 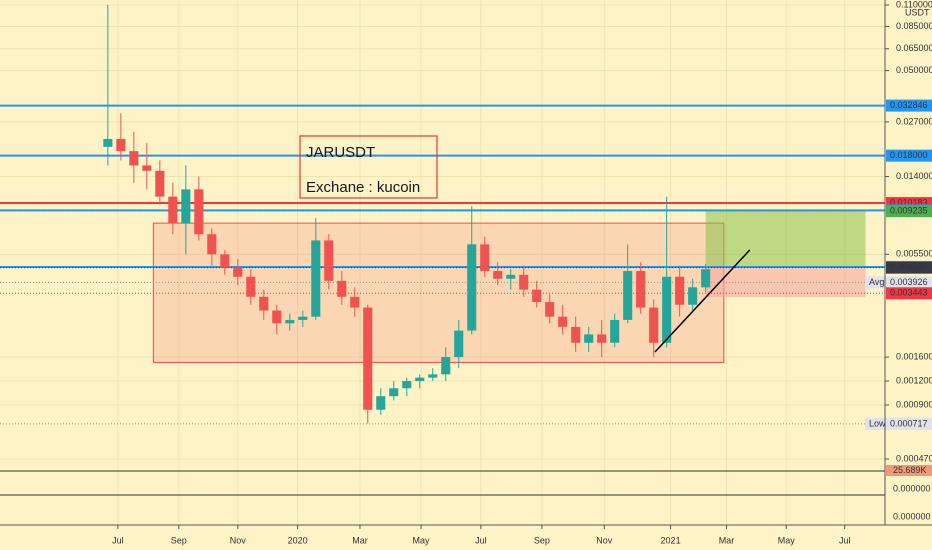 What do you see at coordinates (914, 4) in the screenshot?
I see `y-tick-label: 0.110000` at bounding box center [914, 4].